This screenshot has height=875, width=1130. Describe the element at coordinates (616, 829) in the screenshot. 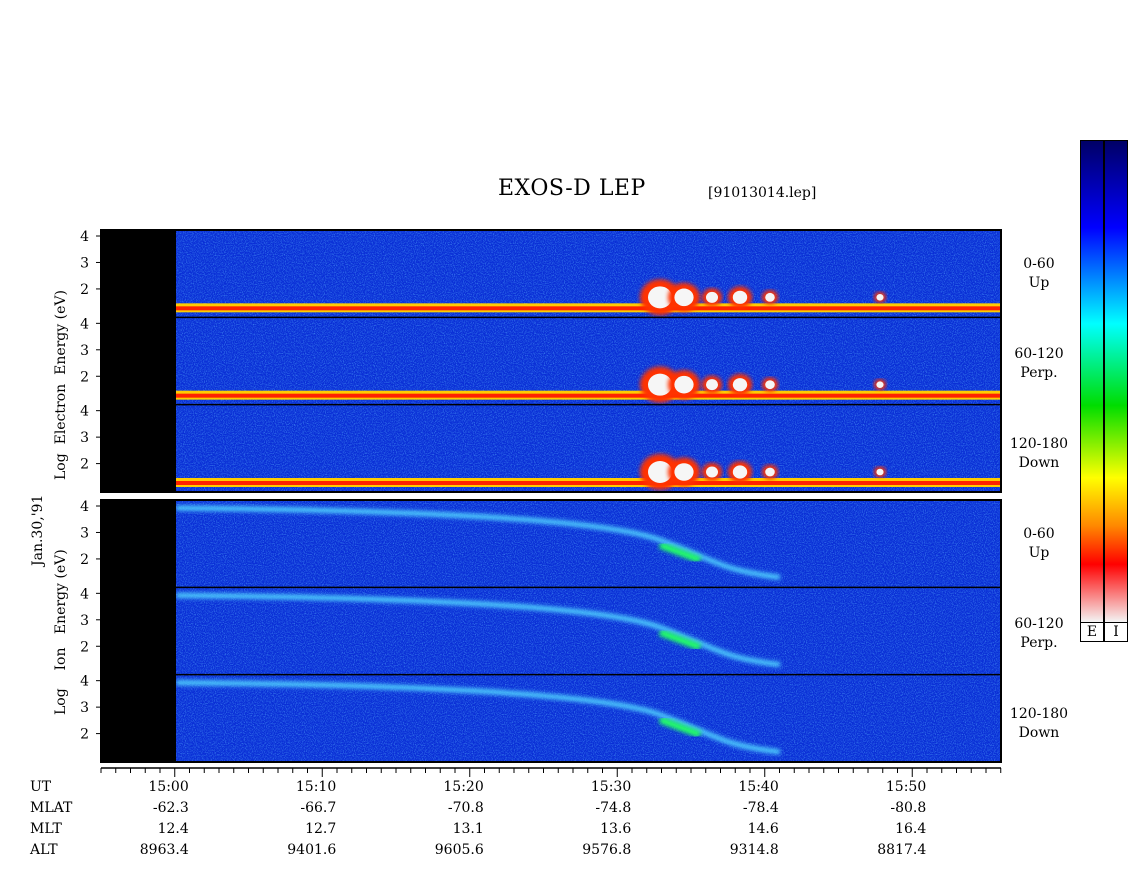

I see `row-value-mlt: 13.6` at that location.